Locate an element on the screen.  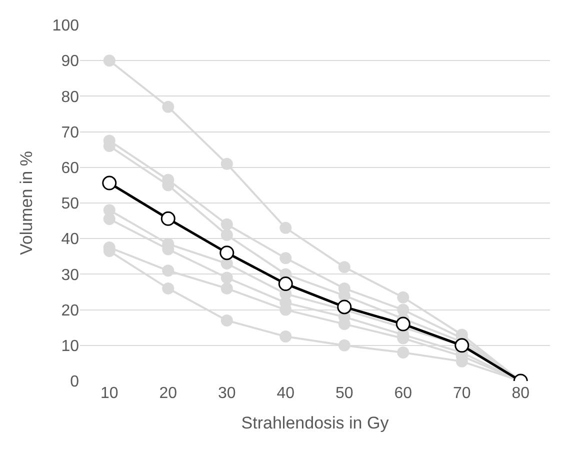
y-tick-label: 80 is located at coordinates (70, 97).